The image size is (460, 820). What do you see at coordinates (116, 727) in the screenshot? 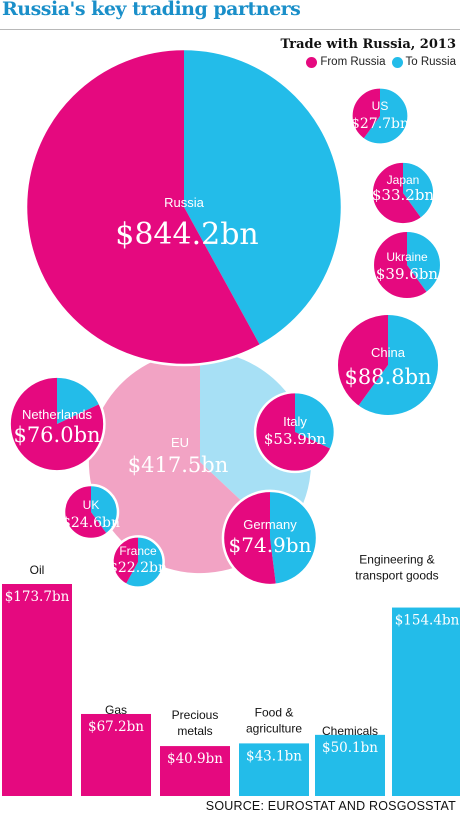
I see `bar-value-gas: $67.2bn` at bounding box center [116, 727].